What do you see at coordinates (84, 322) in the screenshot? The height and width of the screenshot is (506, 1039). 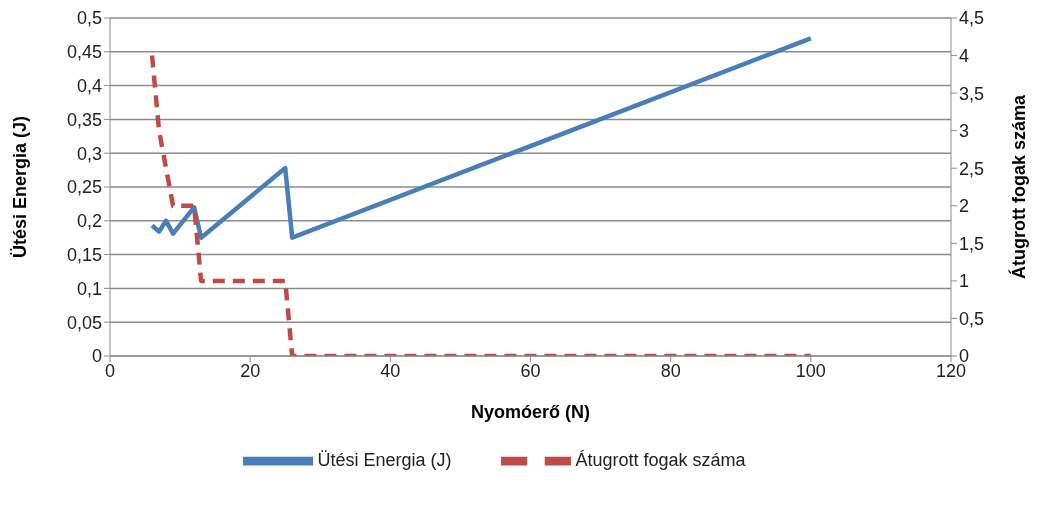 I see `y-tick-label: 0,05` at bounding box center [84, 322].